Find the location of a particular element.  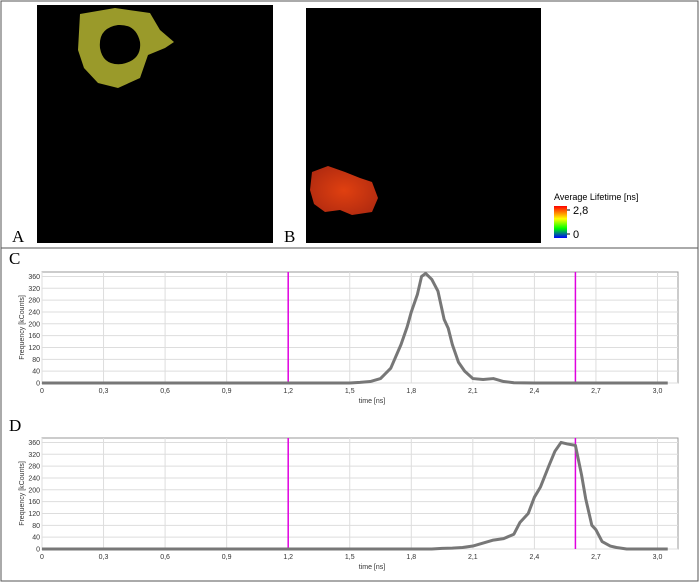

colorbar is located at coordinates (560, 222).